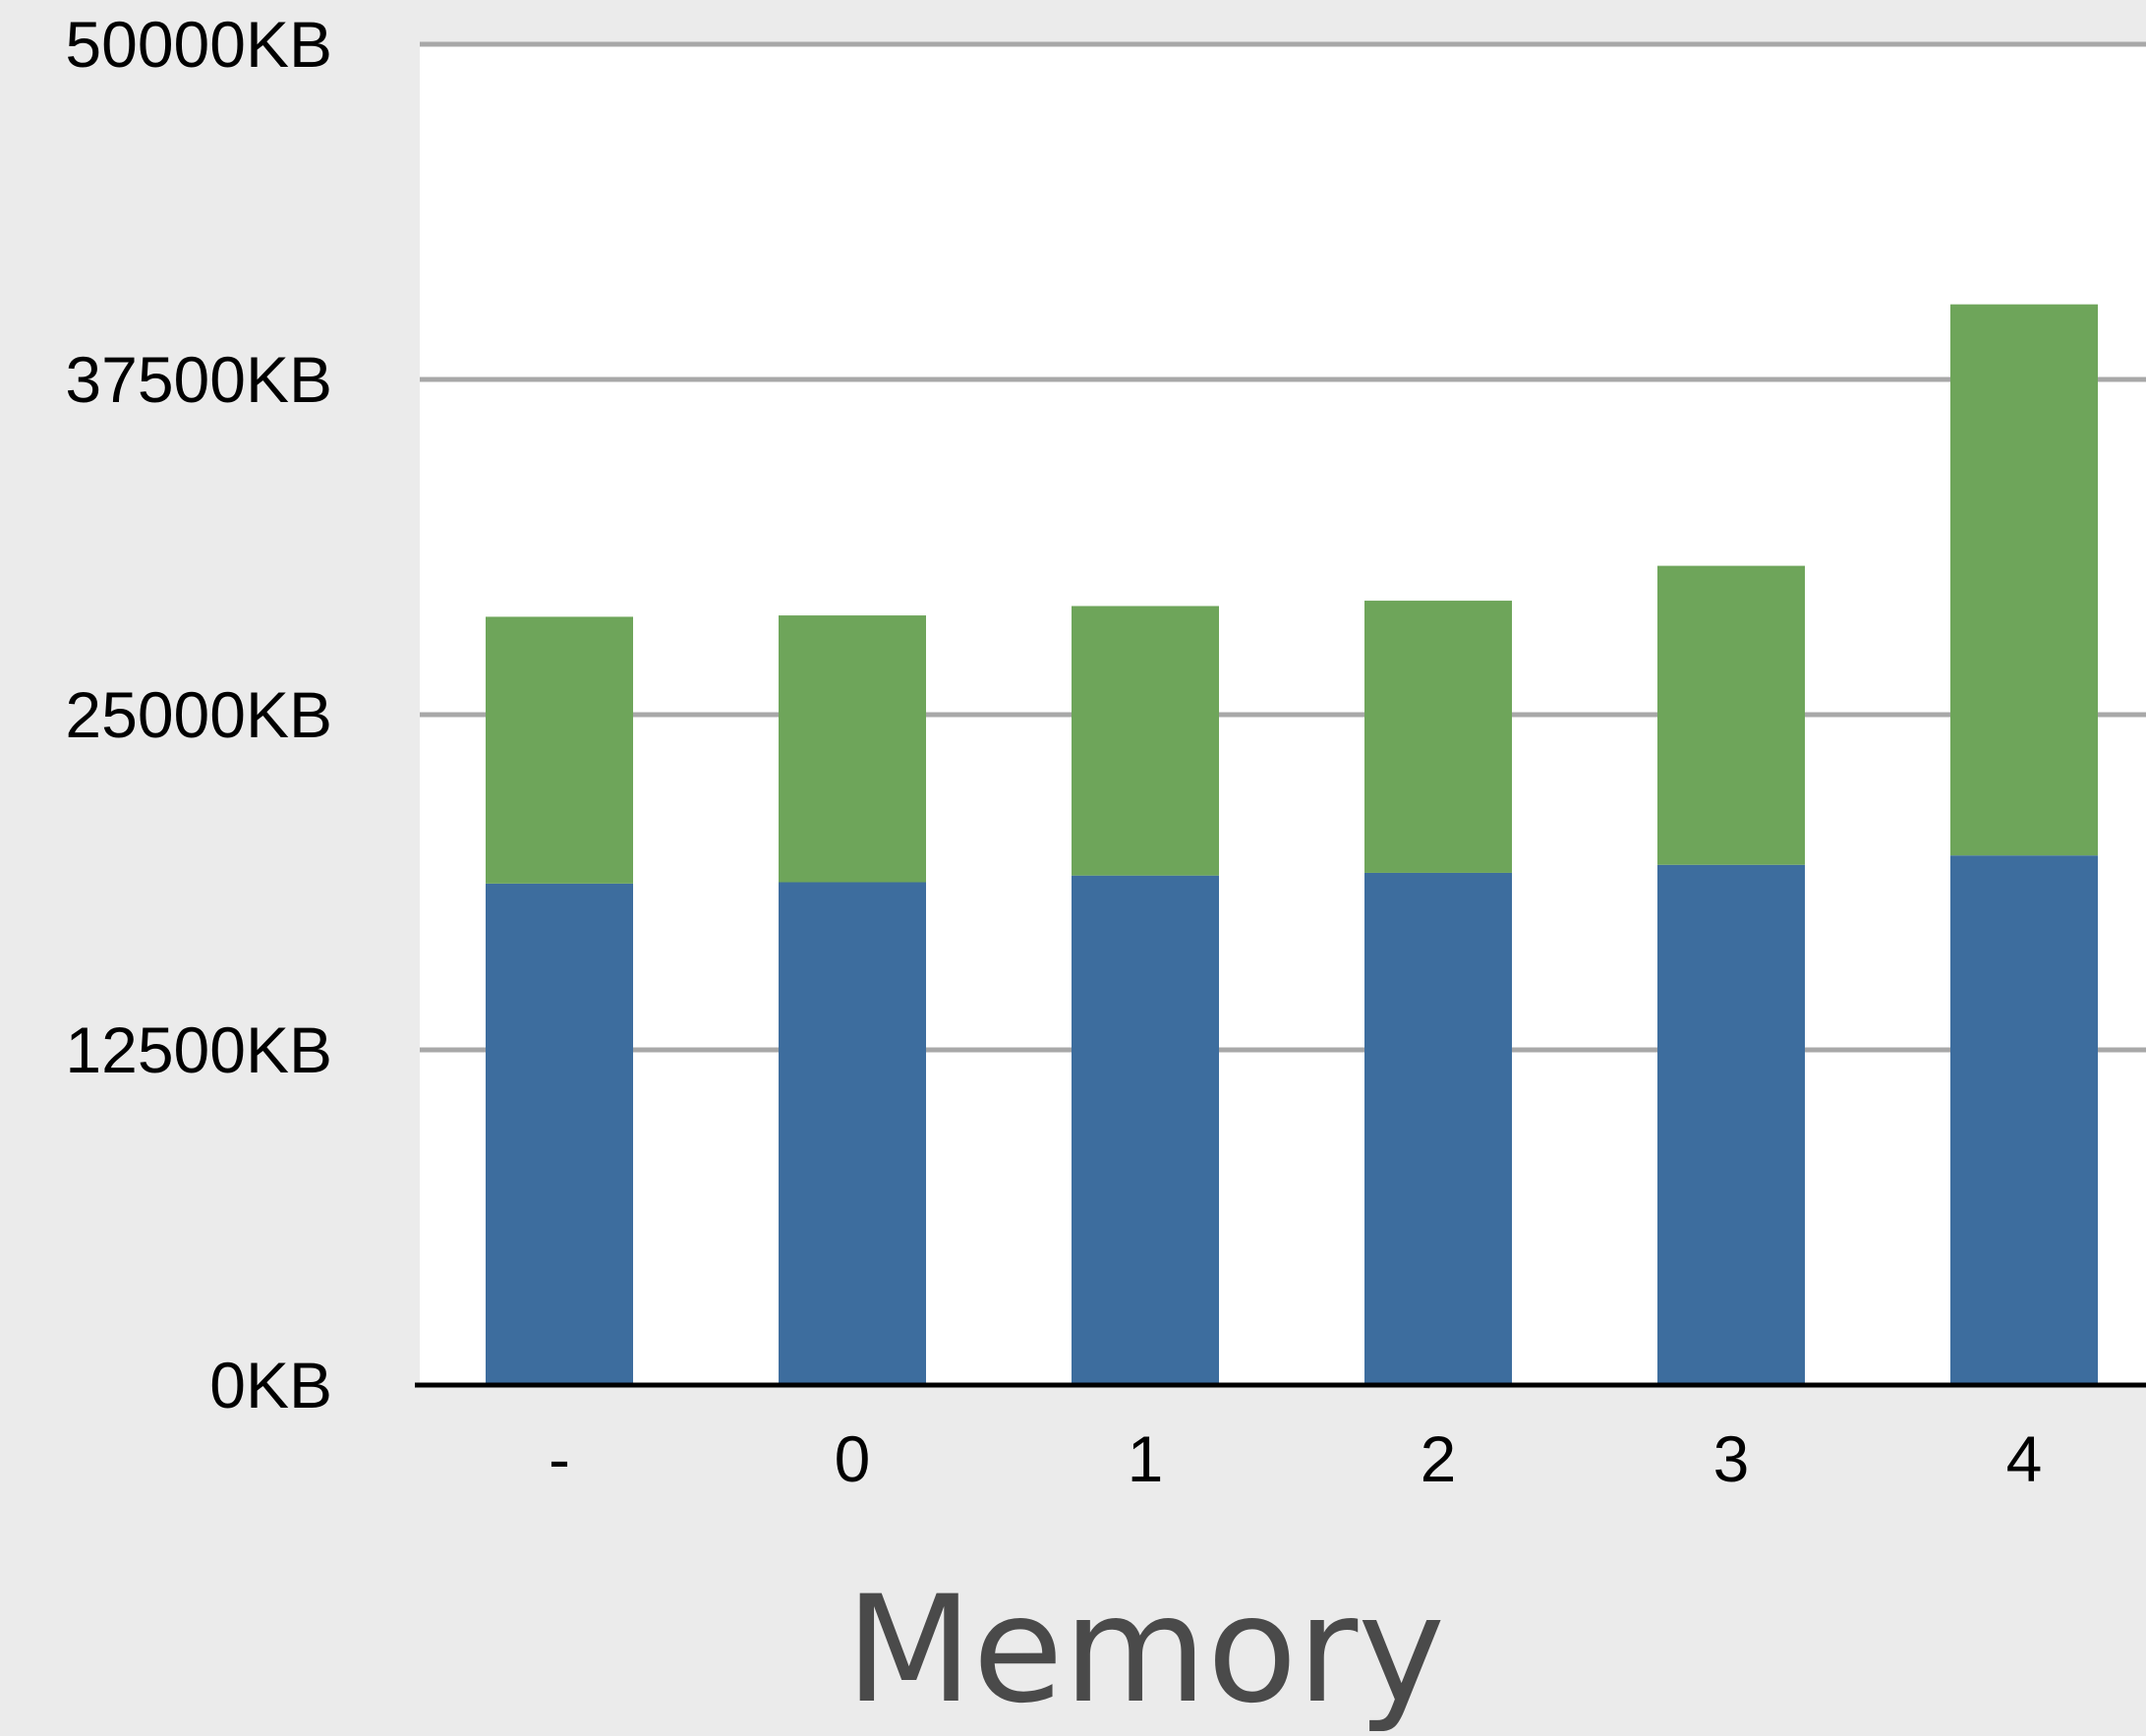 Image resolution: width=2146 pixels, height=1736 pixels. What do you see at coordinates (559, 1458) in the screenshot?
I see `x-tick-label: -` at bounding box center [559, 1458].